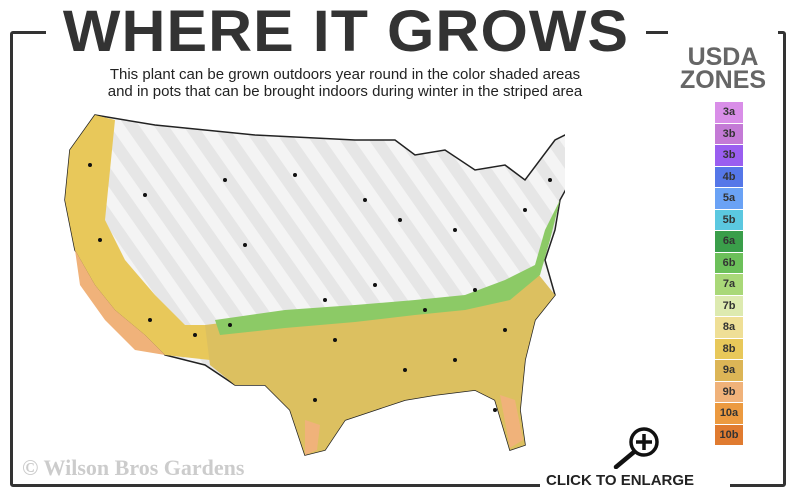  What do you see at coordinates (120, 302) in the screenshot?
I see `zone-9-coast` at bounding box center [120, 302].